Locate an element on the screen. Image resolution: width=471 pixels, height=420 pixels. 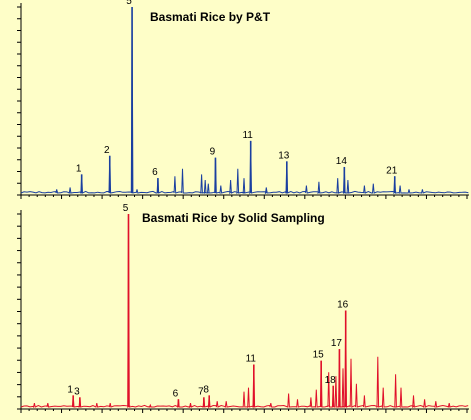
peak-label: 16 is located at coordinates (343, 305).